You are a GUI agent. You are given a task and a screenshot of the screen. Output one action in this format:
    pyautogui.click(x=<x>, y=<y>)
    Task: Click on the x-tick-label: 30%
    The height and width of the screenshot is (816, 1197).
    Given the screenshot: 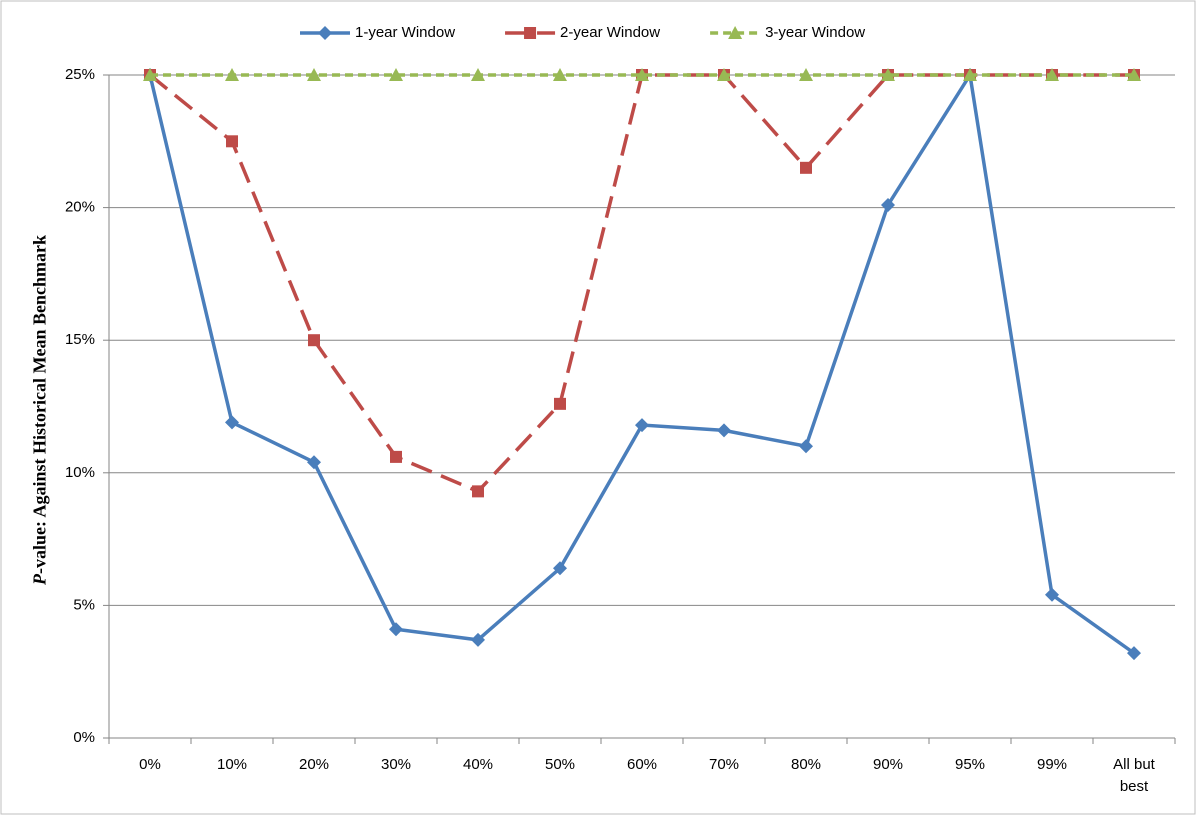 What is the action you would take?
    pyautogui.click(x=396, y=764)
    